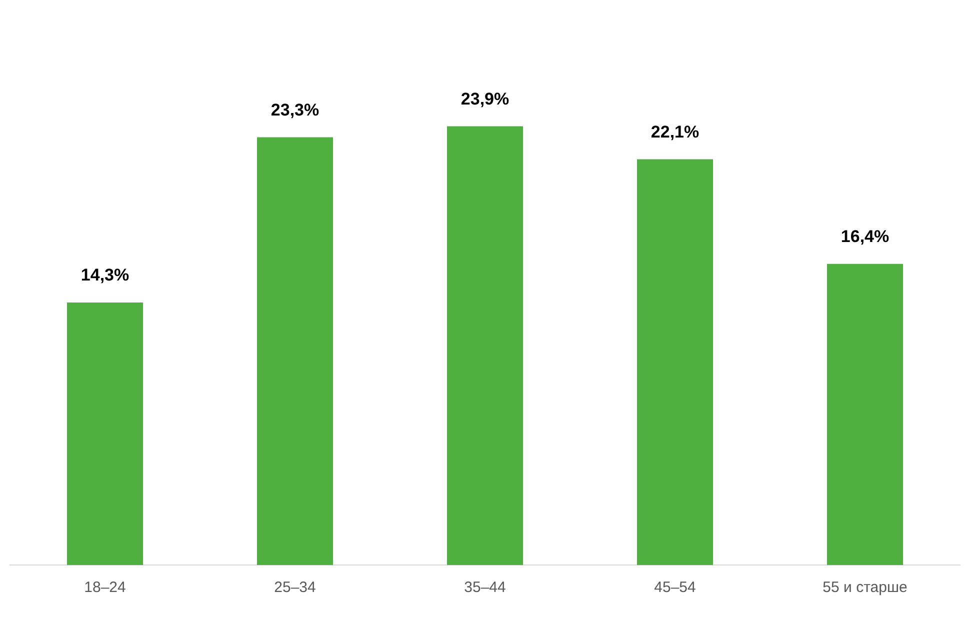 The image size is (966, 619). I want to click on x-tick-label: 55 и старше, so click(865, 587).